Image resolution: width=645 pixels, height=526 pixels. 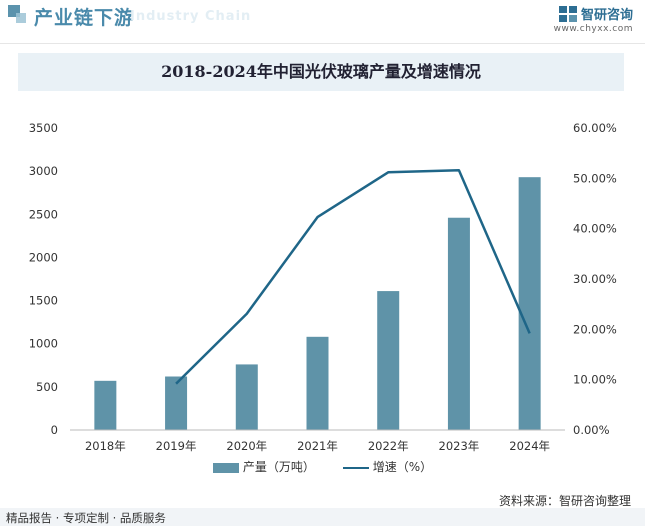 I want to click on top-header: 产业链下游 Industry Chain 智研咨询 www.chyxx.com, so click(x=322, y=17).